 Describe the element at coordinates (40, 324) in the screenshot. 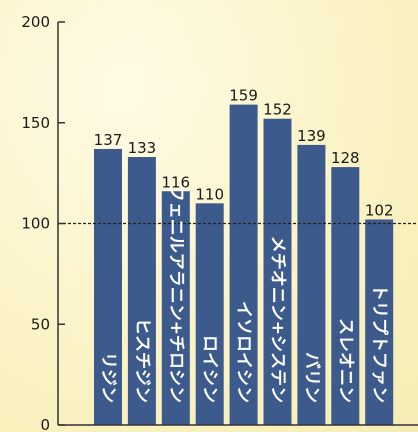

I see `y-tick-label-1: 50` at that location.